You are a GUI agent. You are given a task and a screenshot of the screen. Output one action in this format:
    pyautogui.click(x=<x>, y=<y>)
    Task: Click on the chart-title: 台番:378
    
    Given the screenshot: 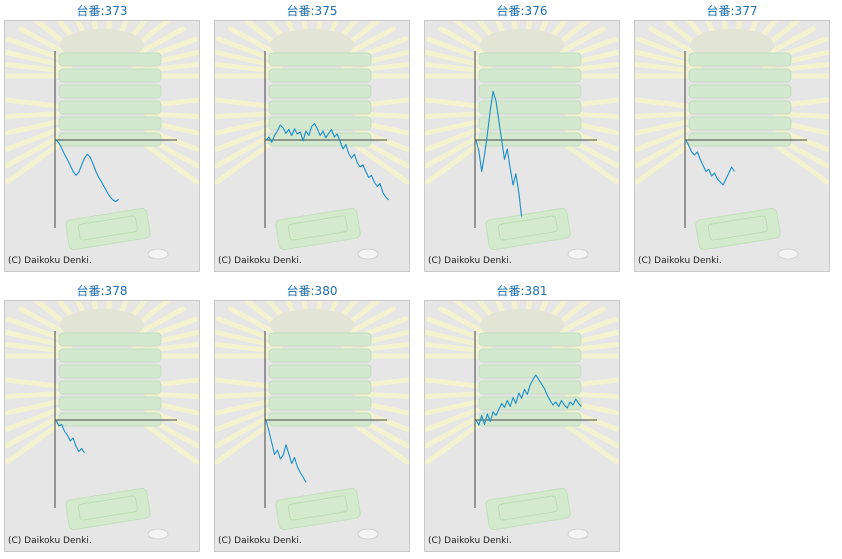 What is the action you would take?
    pyautogui.click(x=102, y=291)
    